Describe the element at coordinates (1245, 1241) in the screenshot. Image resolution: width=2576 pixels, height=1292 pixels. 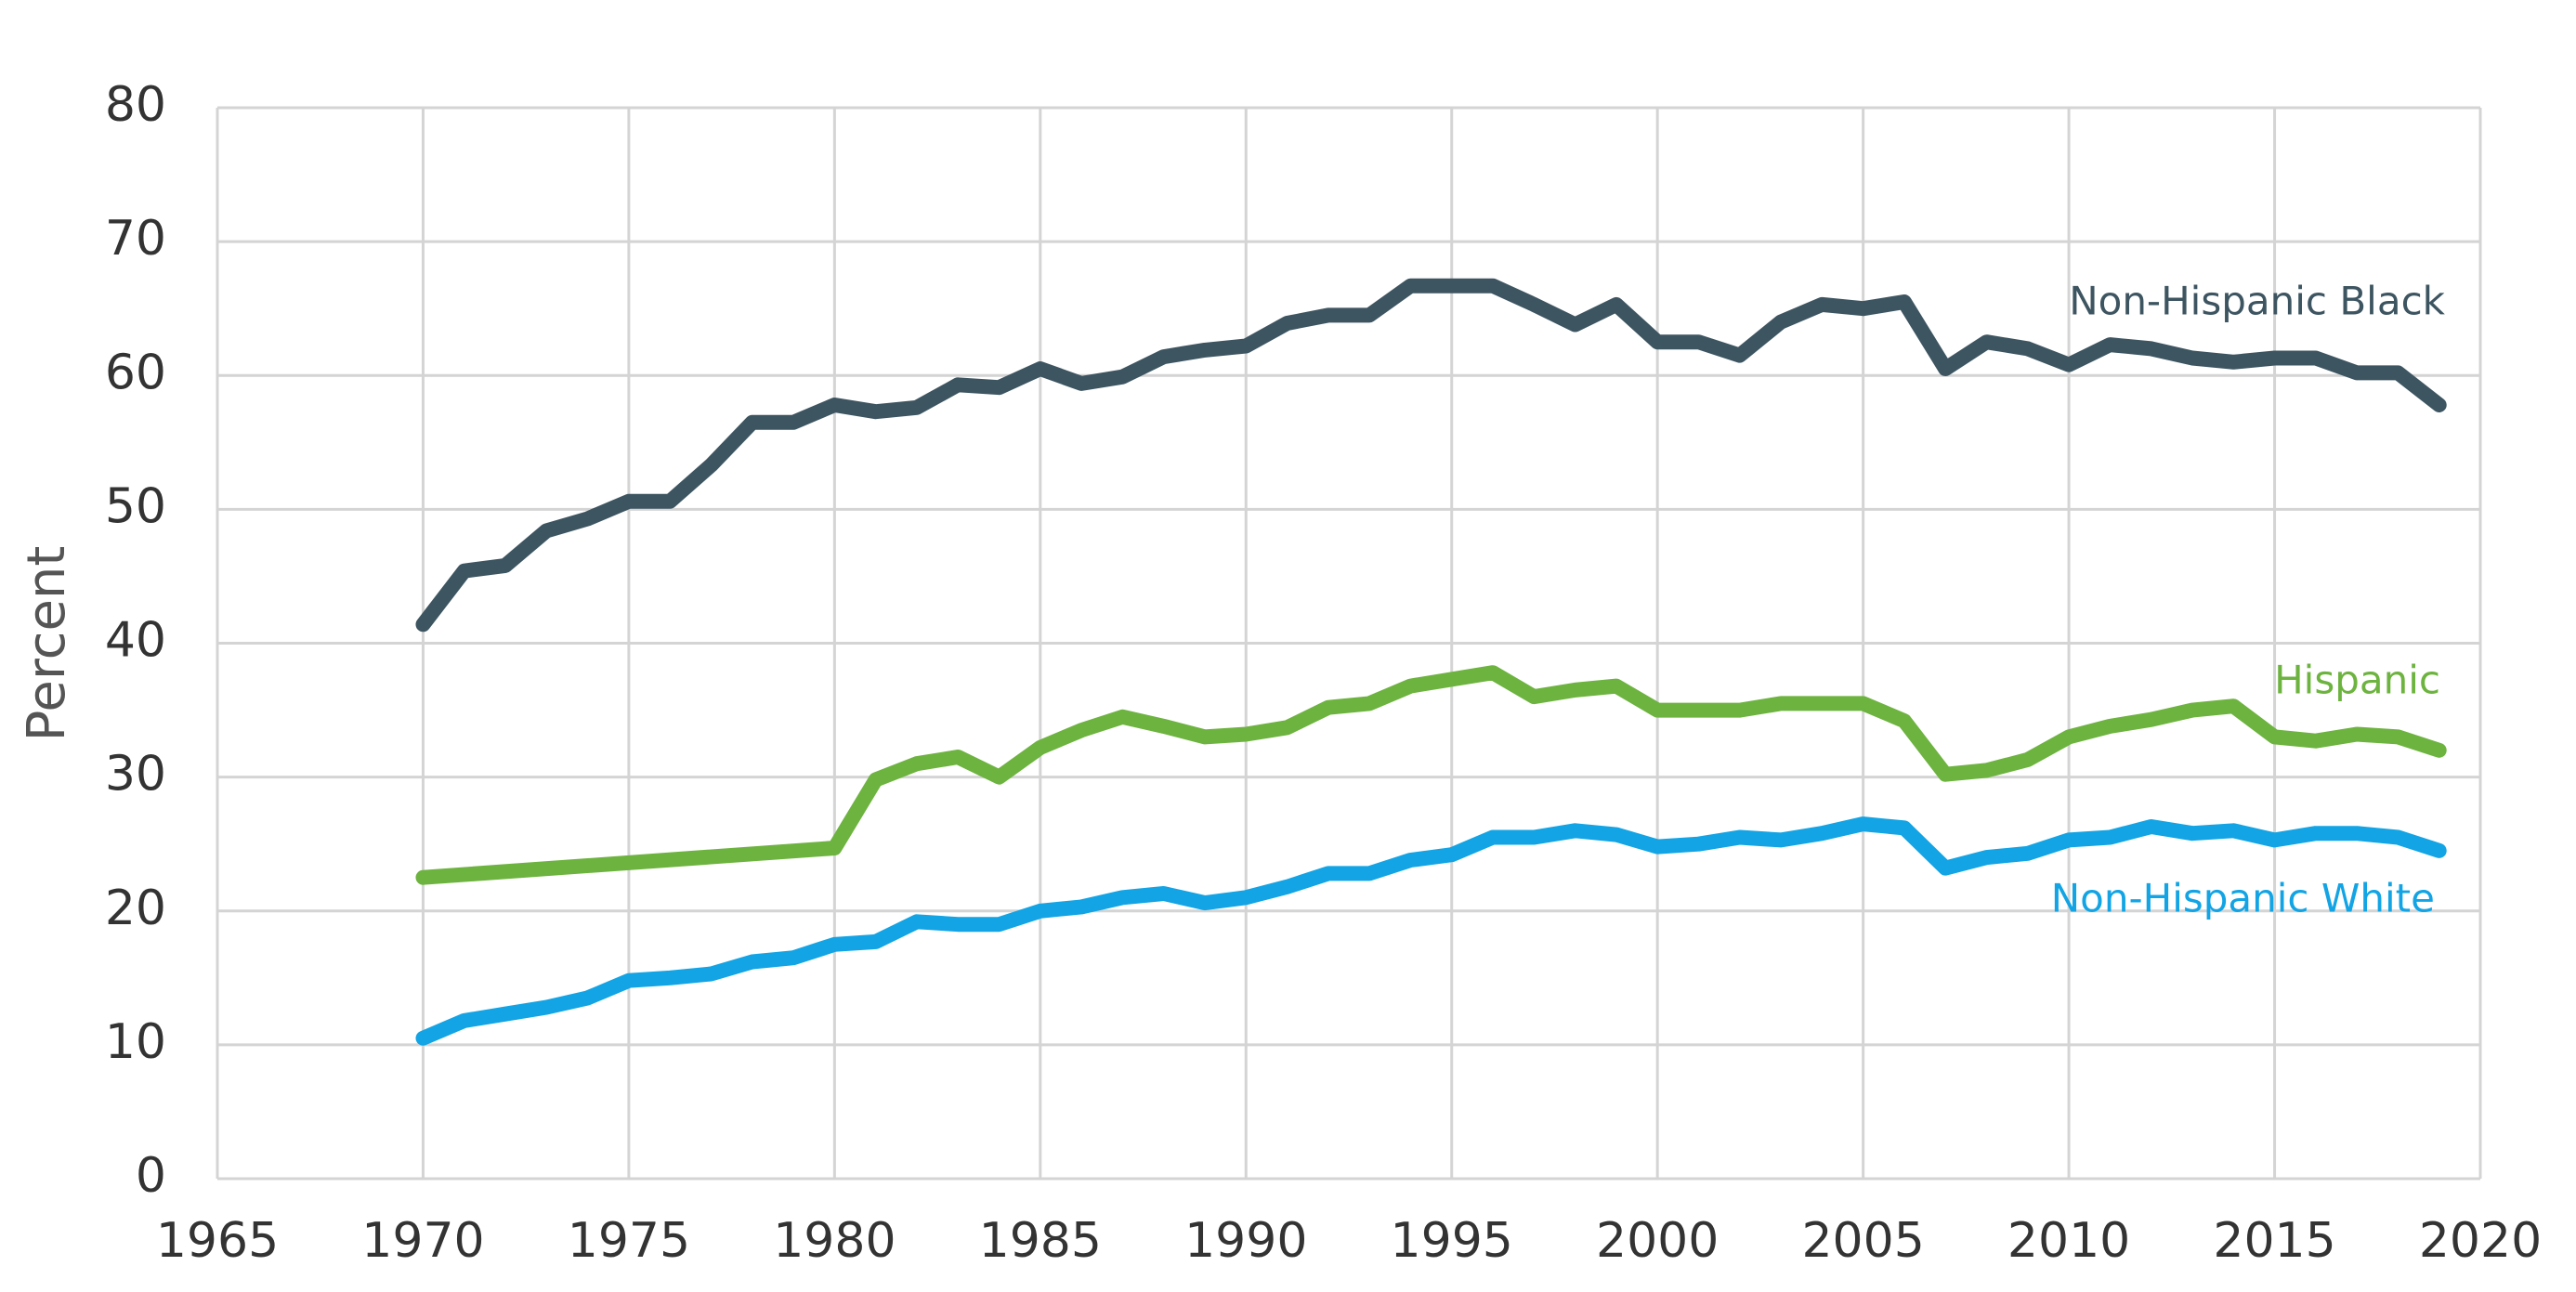
I see `x-tick-label: 1990` at that location.